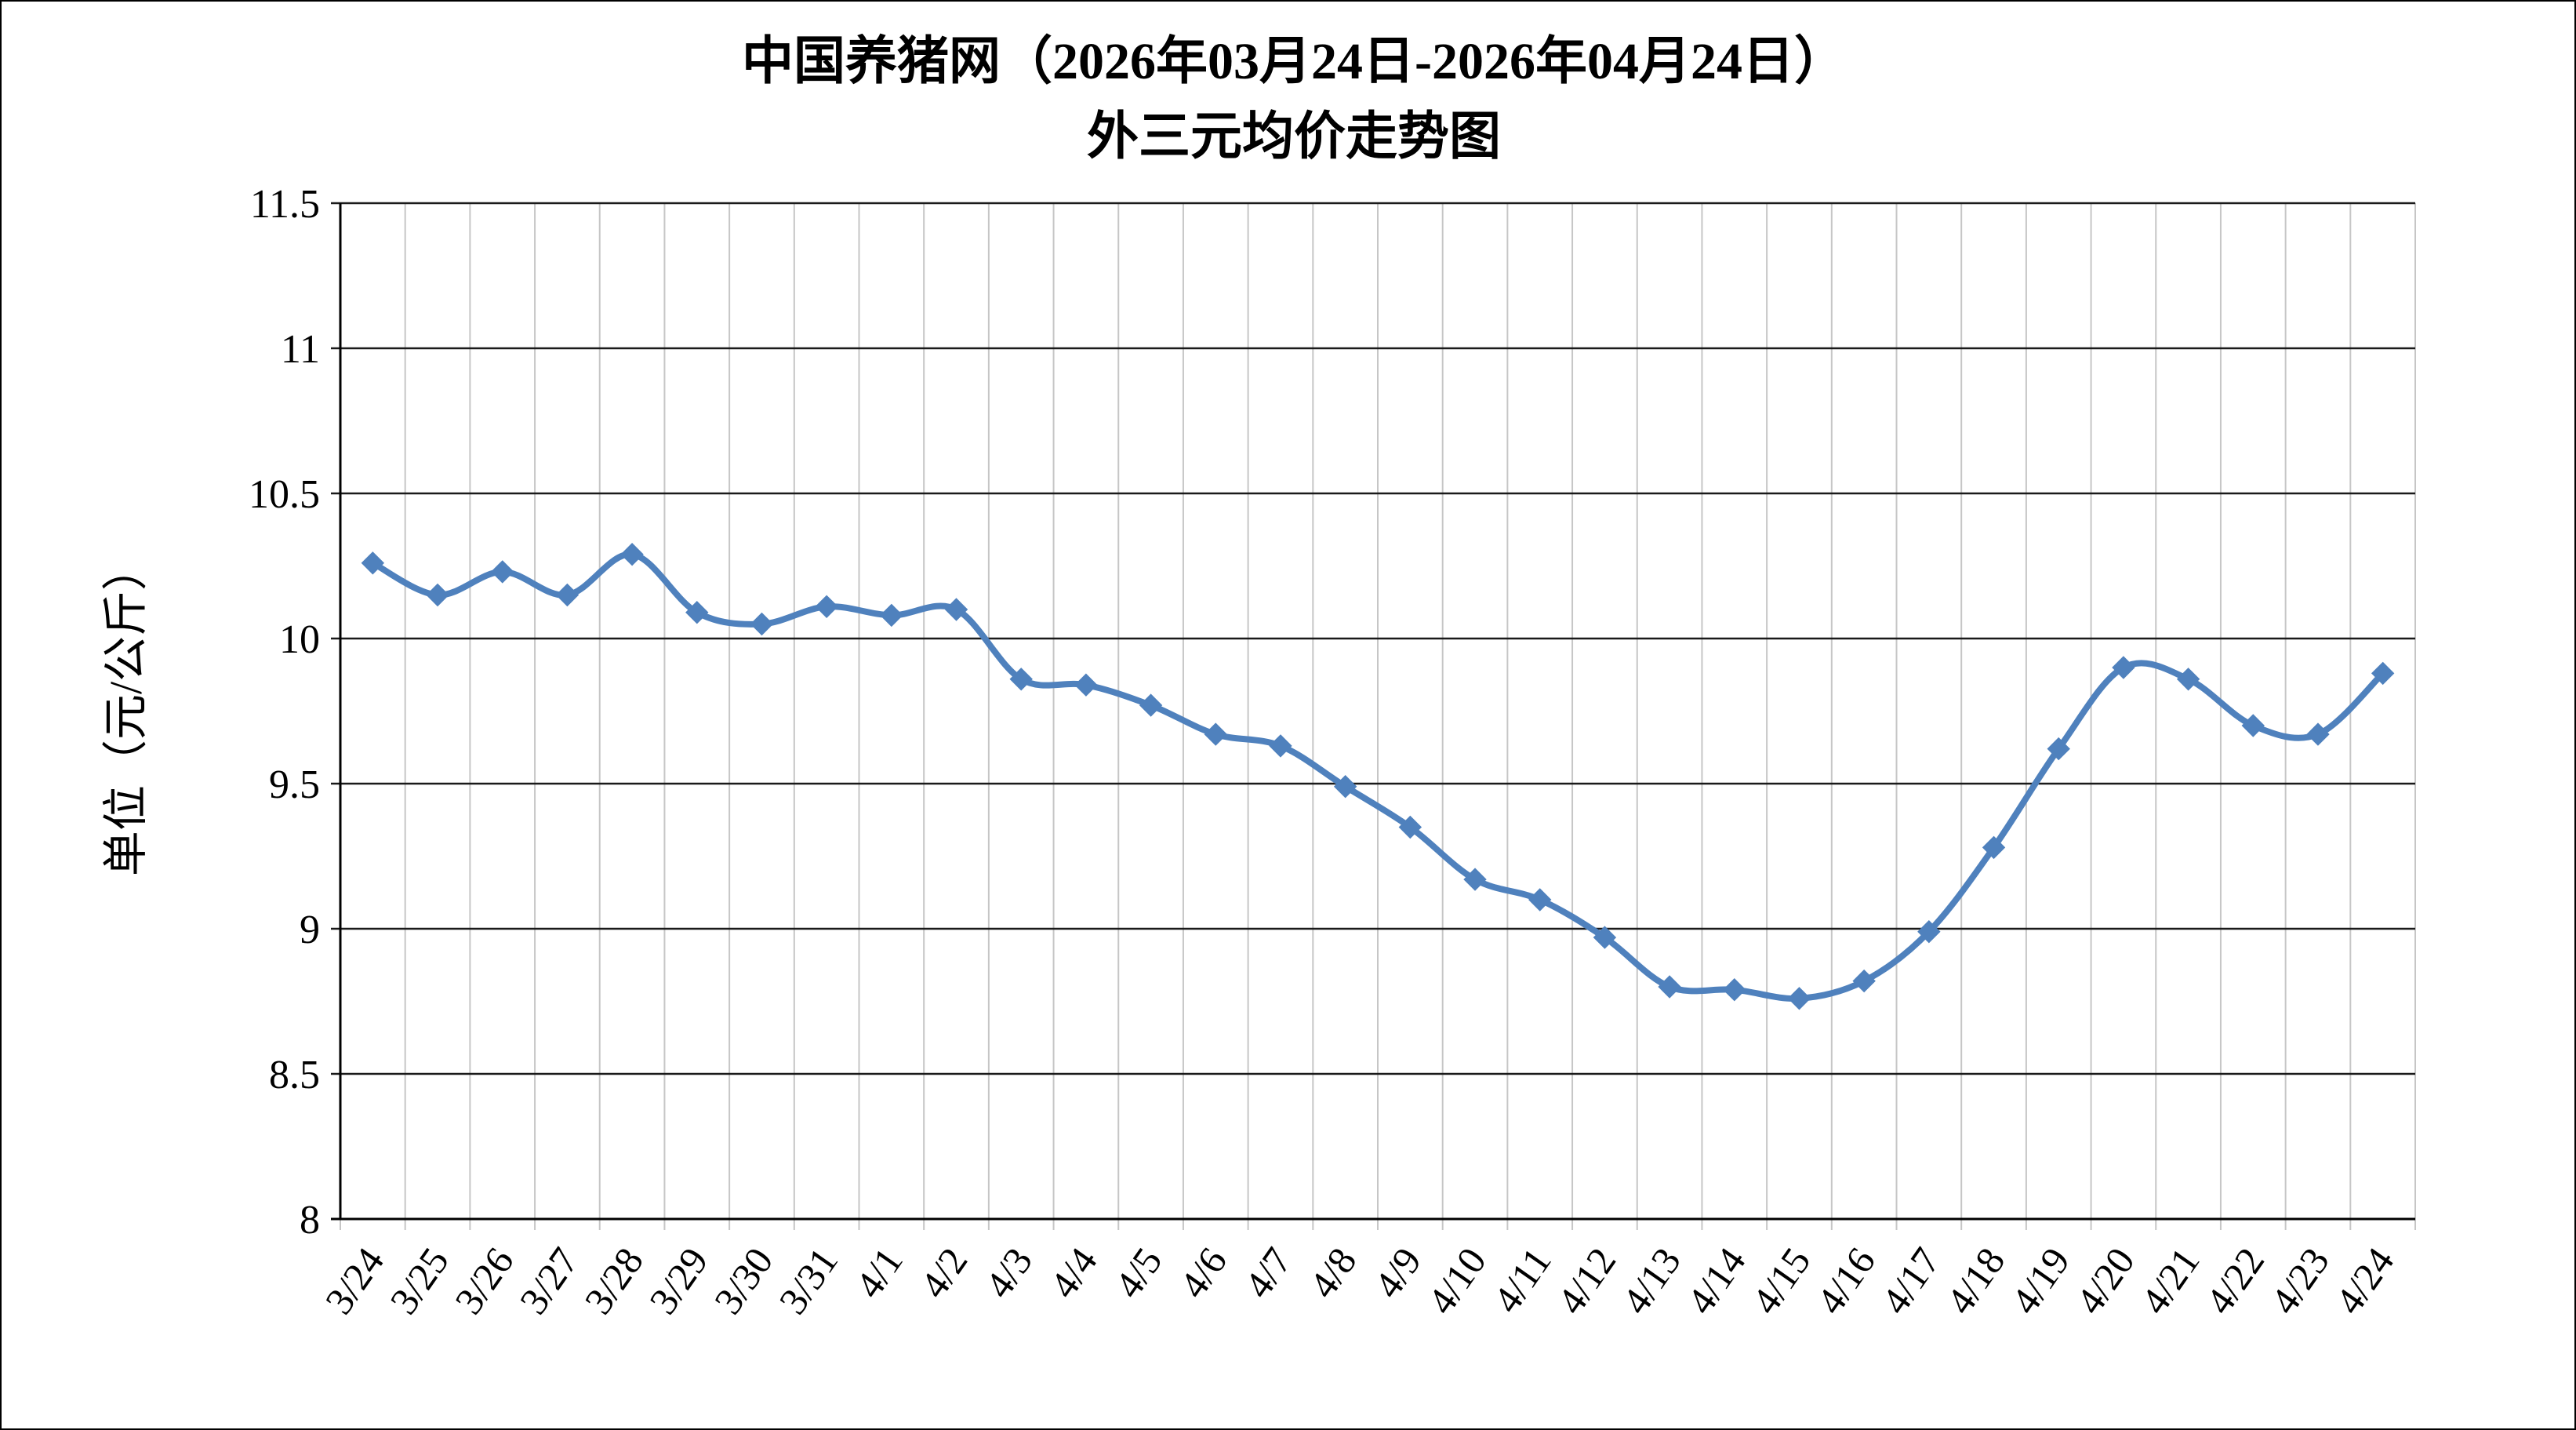 The height and width of the screenshot is (1430, 2576). What do you see at coordinates (614, 1280) in the screenshot?
I see `x-tick-label: 3/28` at bounding box center [614, 1280].